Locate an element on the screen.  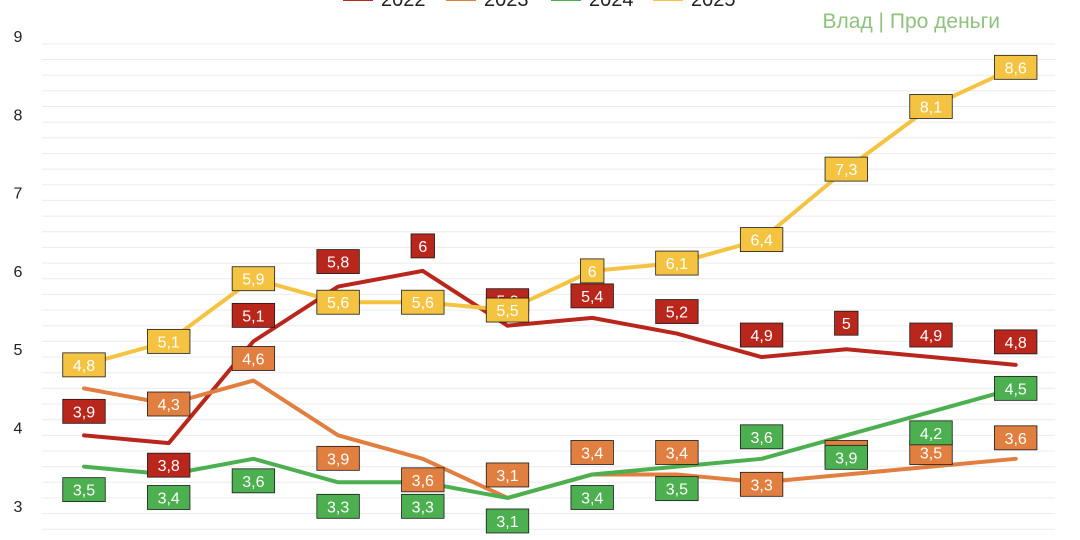
data-label-2024-10: 3,9 is located at coordinates (846, 457).